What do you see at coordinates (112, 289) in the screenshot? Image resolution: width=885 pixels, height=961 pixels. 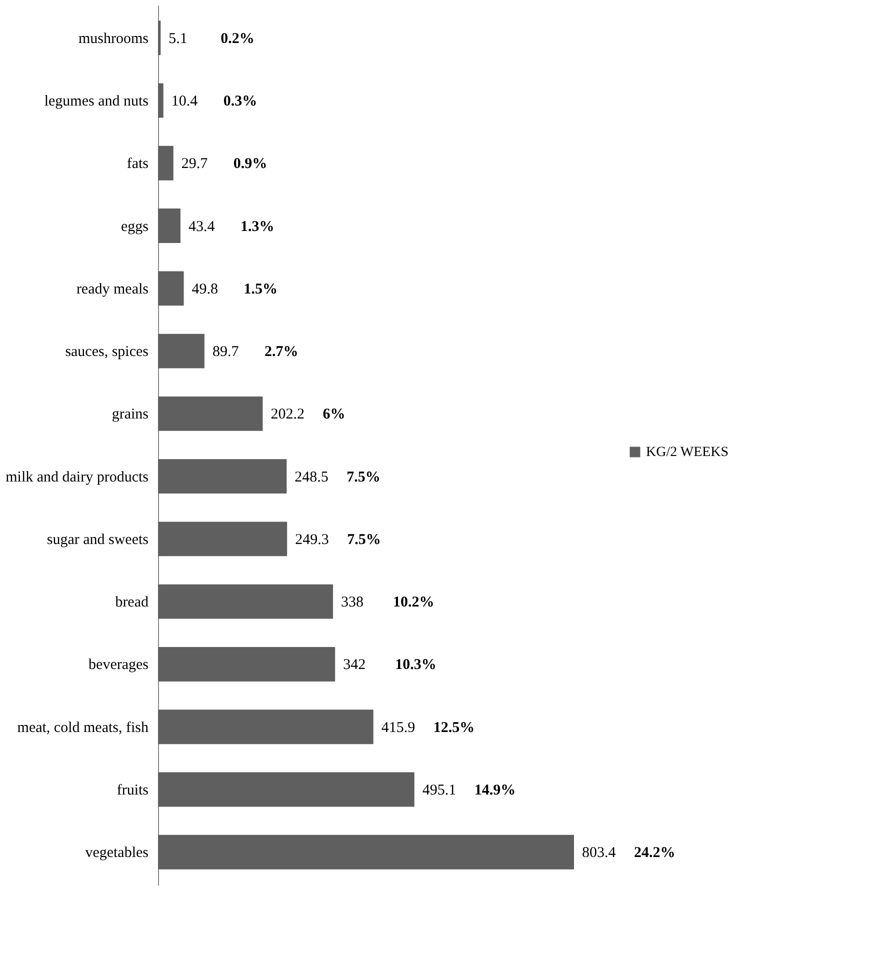 I see `y-tick-label: ready meals` at bounding box center [112, 289].